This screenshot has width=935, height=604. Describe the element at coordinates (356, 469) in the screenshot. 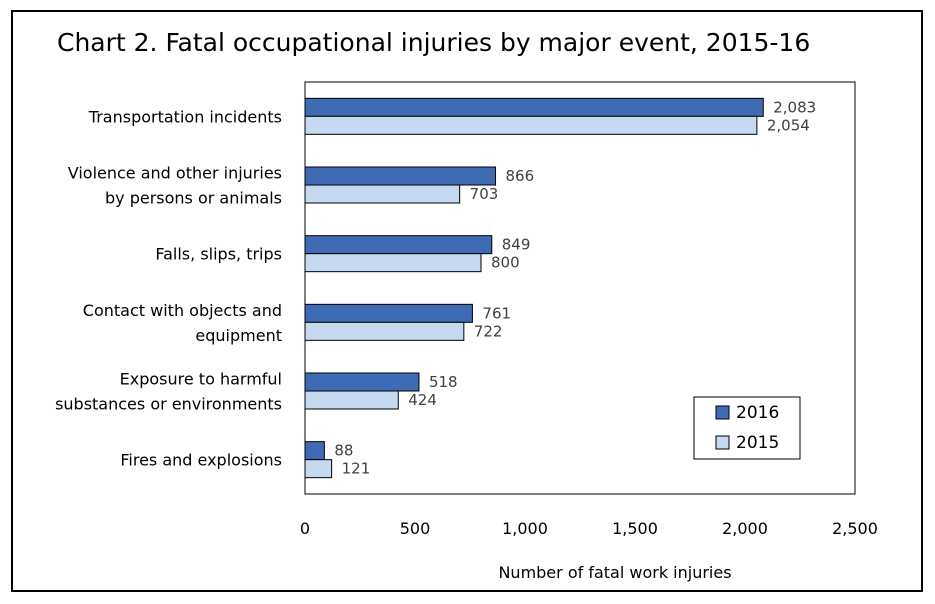

I see `data-label-2015: 121` at that location.